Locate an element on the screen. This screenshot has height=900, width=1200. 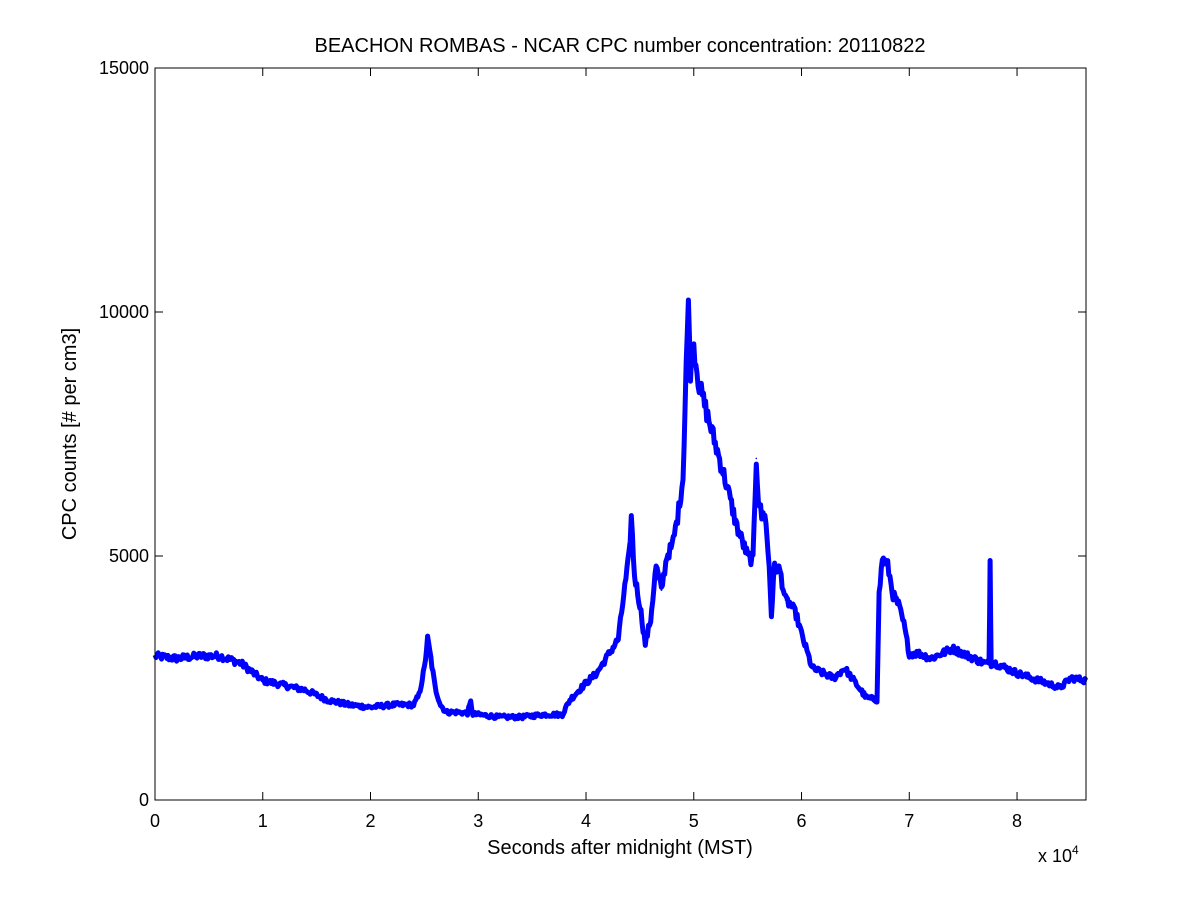
y-tick-label: 15000 is located at coordinates (124, 68).